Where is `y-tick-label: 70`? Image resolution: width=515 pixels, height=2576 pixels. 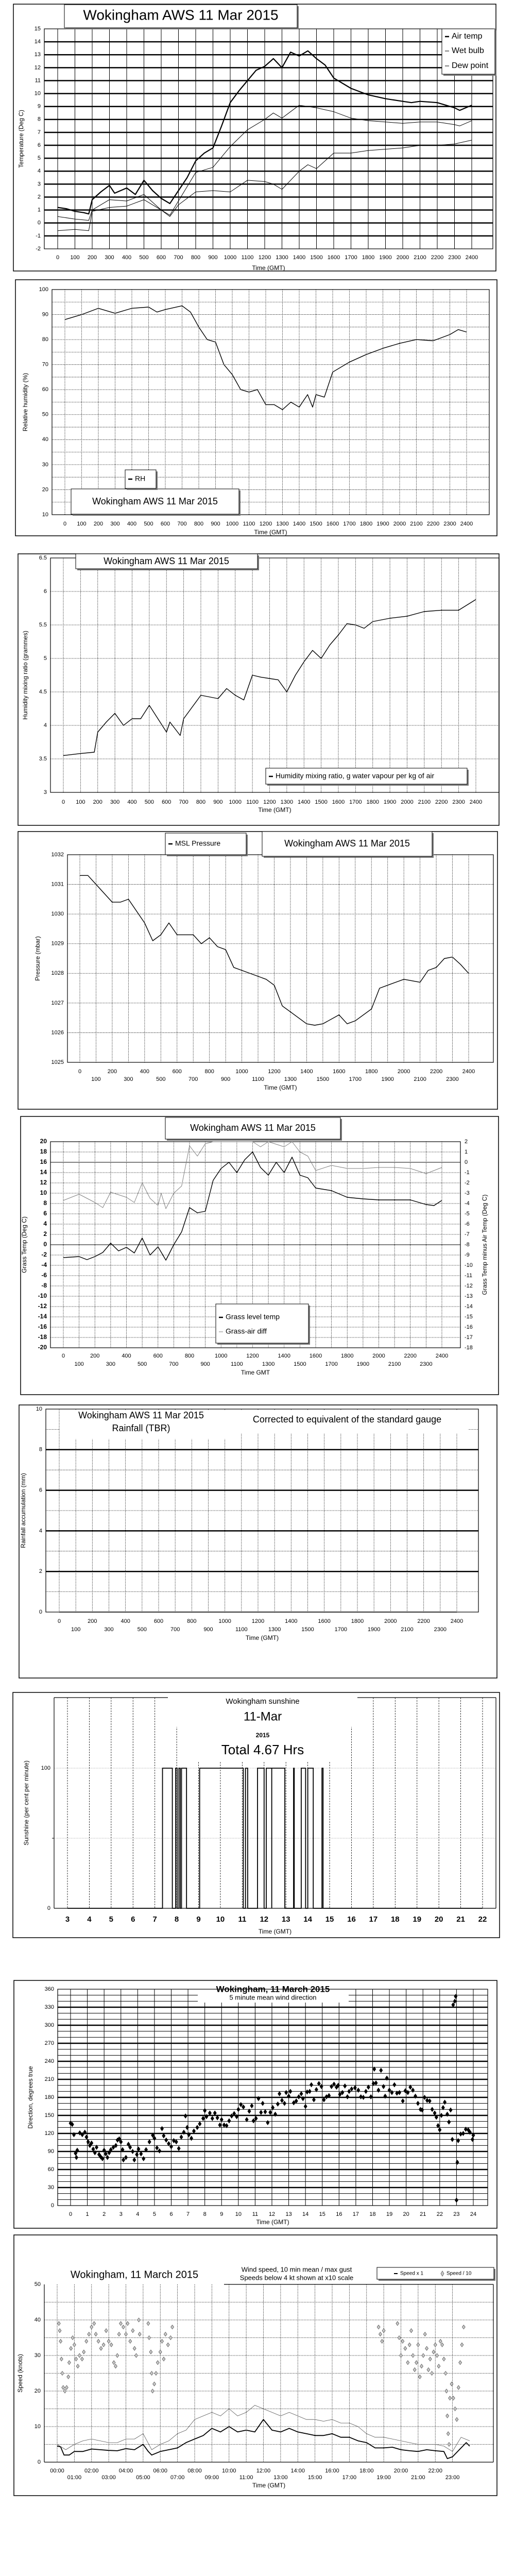 y-tick-label: 70 is located at coordinates (45, 365).